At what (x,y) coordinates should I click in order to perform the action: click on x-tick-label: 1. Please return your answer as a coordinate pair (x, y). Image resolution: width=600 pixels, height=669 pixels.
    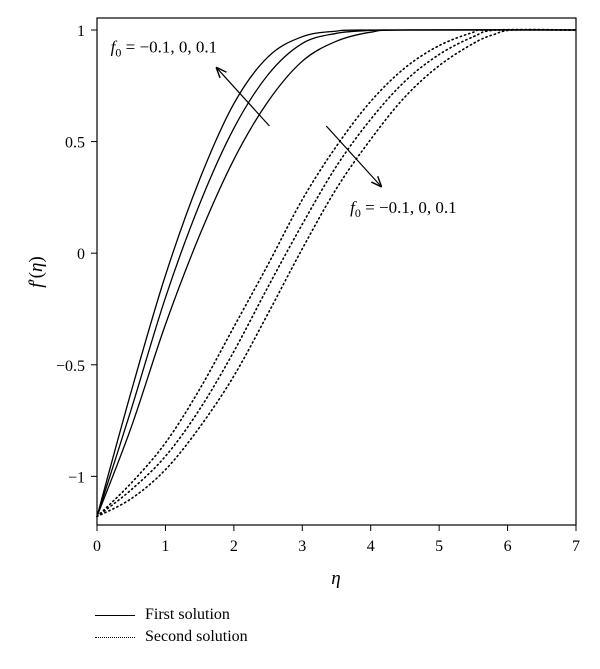
    Looking at the image, I should click on (165, 546).